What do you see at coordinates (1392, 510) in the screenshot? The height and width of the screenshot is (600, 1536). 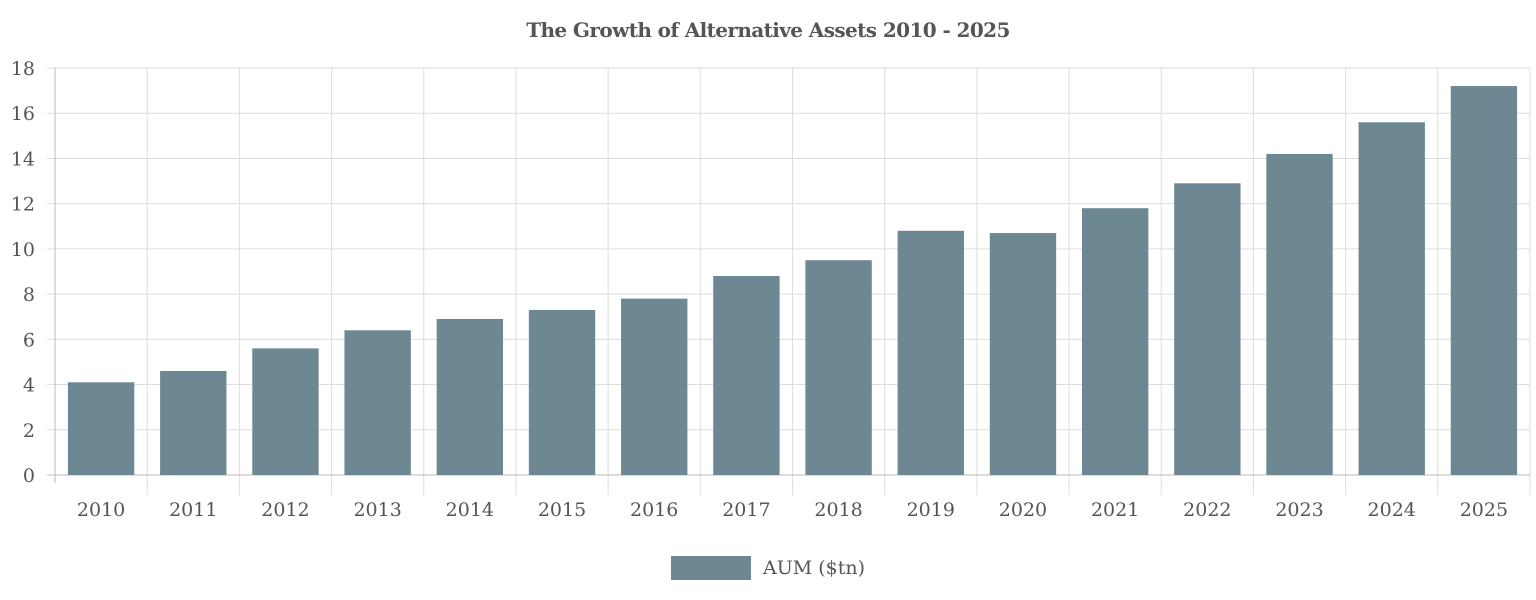 I see `x-tick-label: 2024` at bounding box center [1392, 510].